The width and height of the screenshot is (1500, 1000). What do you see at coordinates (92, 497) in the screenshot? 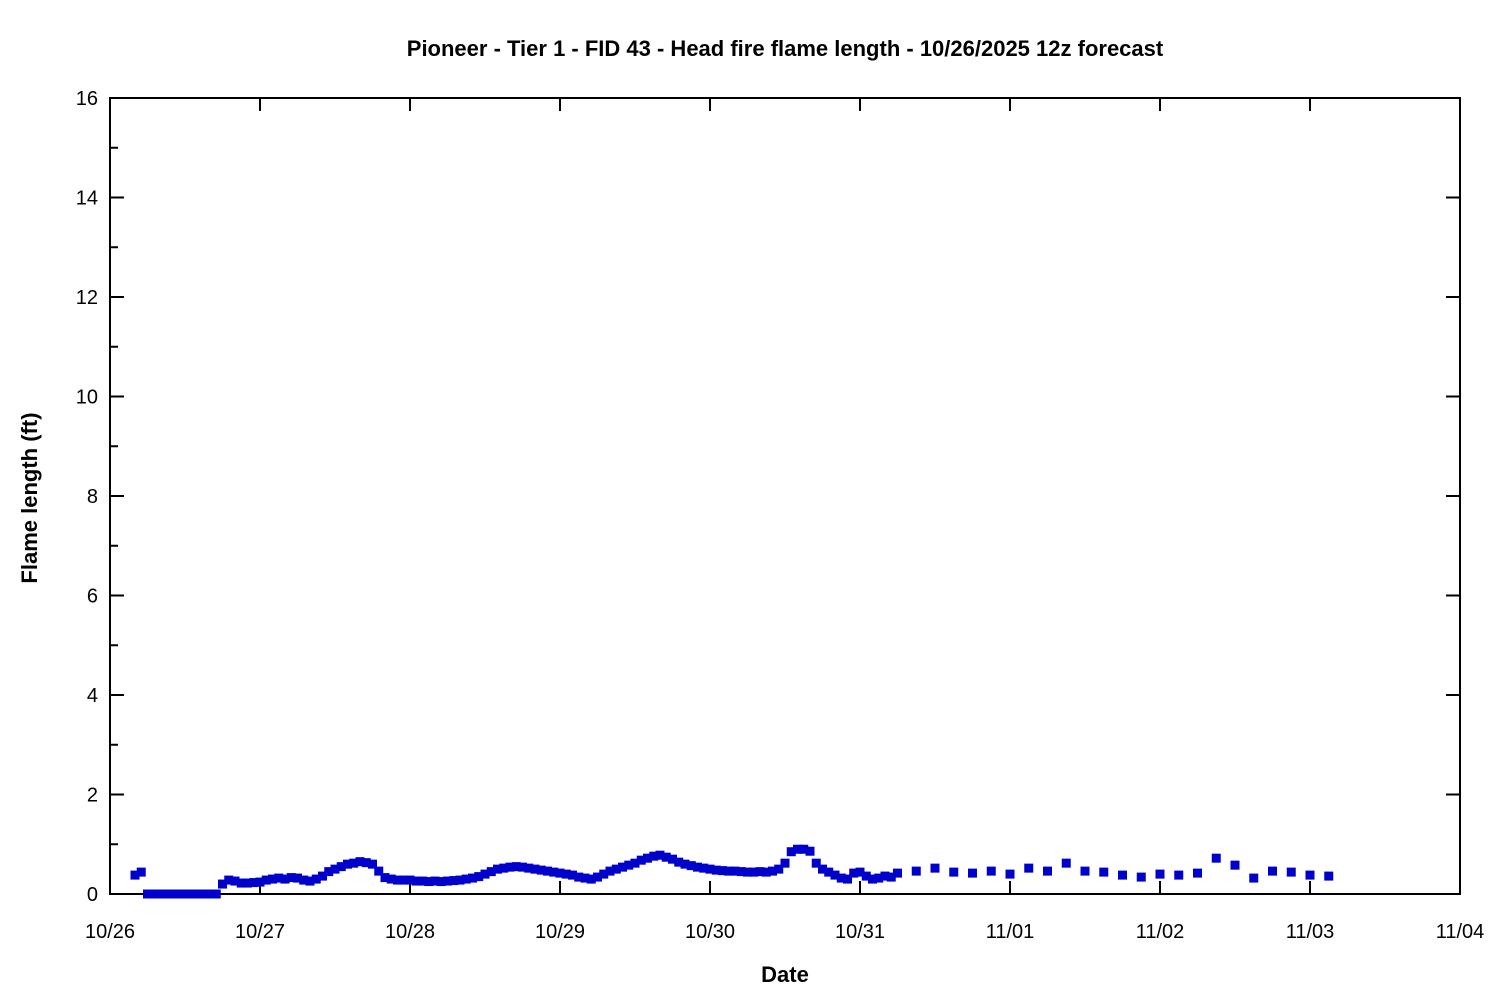
I see `y-tick-label: 8` at bounding box center [92, 497].